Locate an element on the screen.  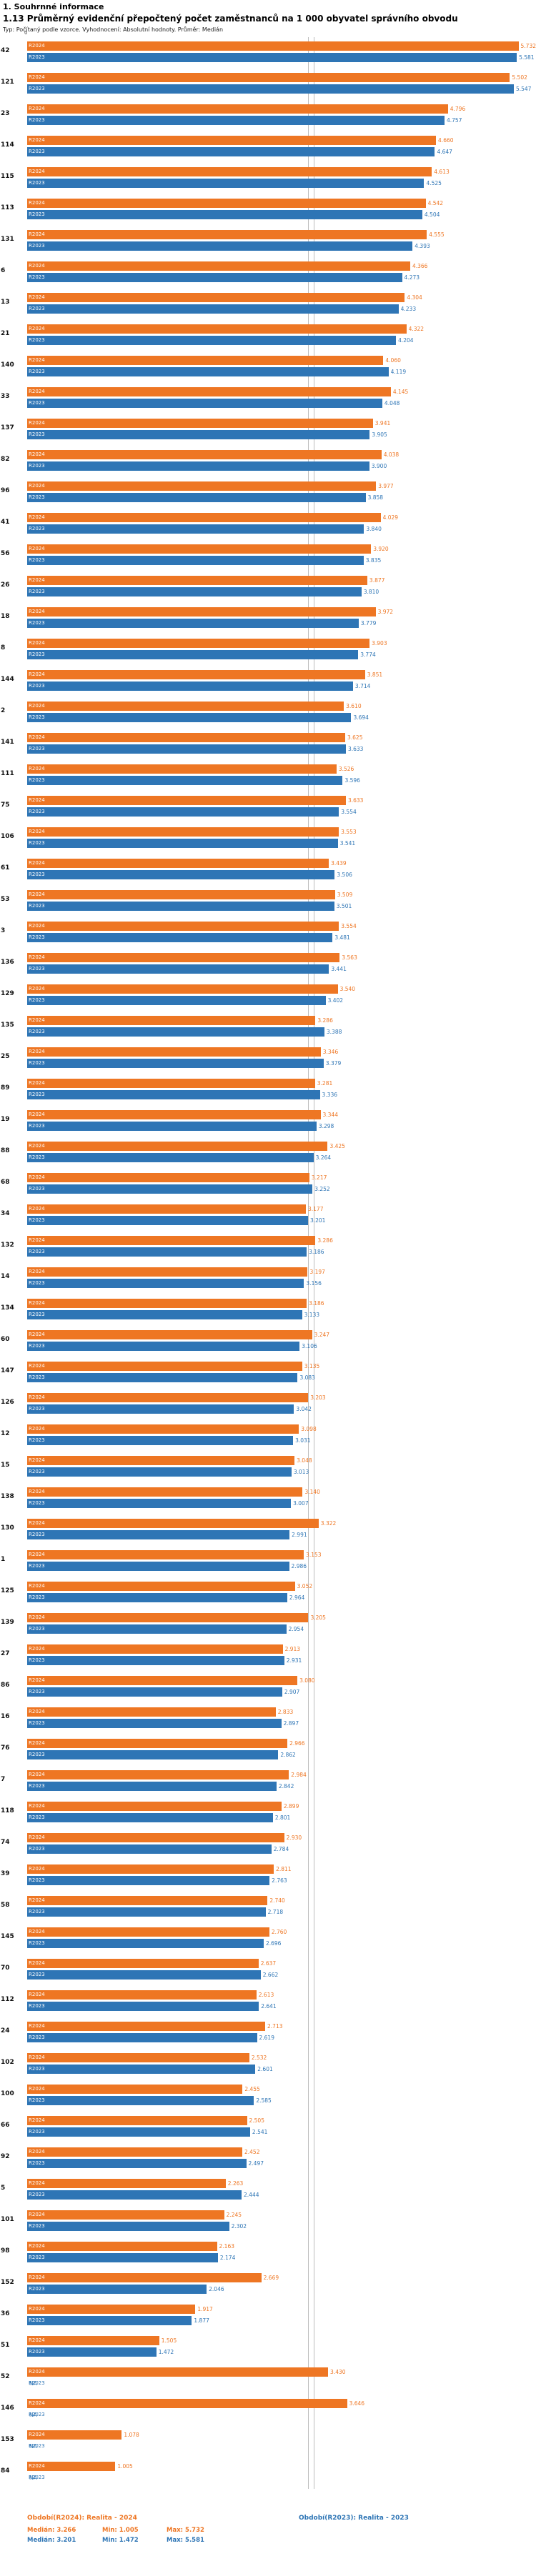
r2023-bar: R2023 3.336 is located at coordinates (281, 1095).